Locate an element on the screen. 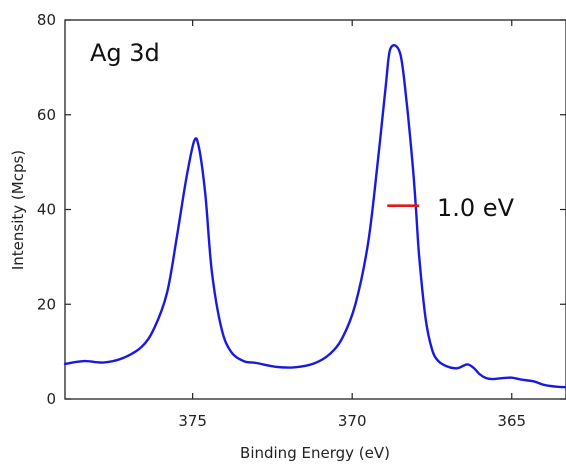 This screenshot has width=566, height=466. x-tick-label: 375 is located at coordinates (192, 421).